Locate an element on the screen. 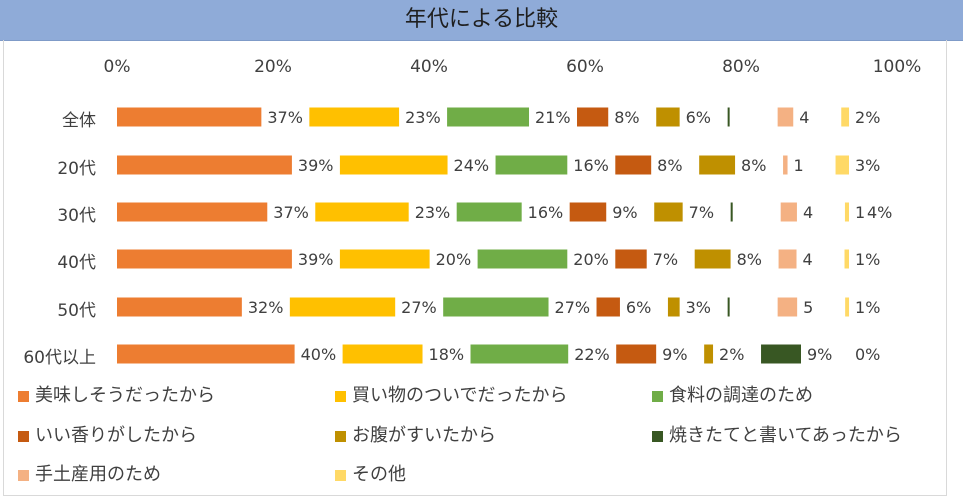 The width and height of the screenshot is (963, 500). category-label: 30代 is located at coordinates (76, 216).